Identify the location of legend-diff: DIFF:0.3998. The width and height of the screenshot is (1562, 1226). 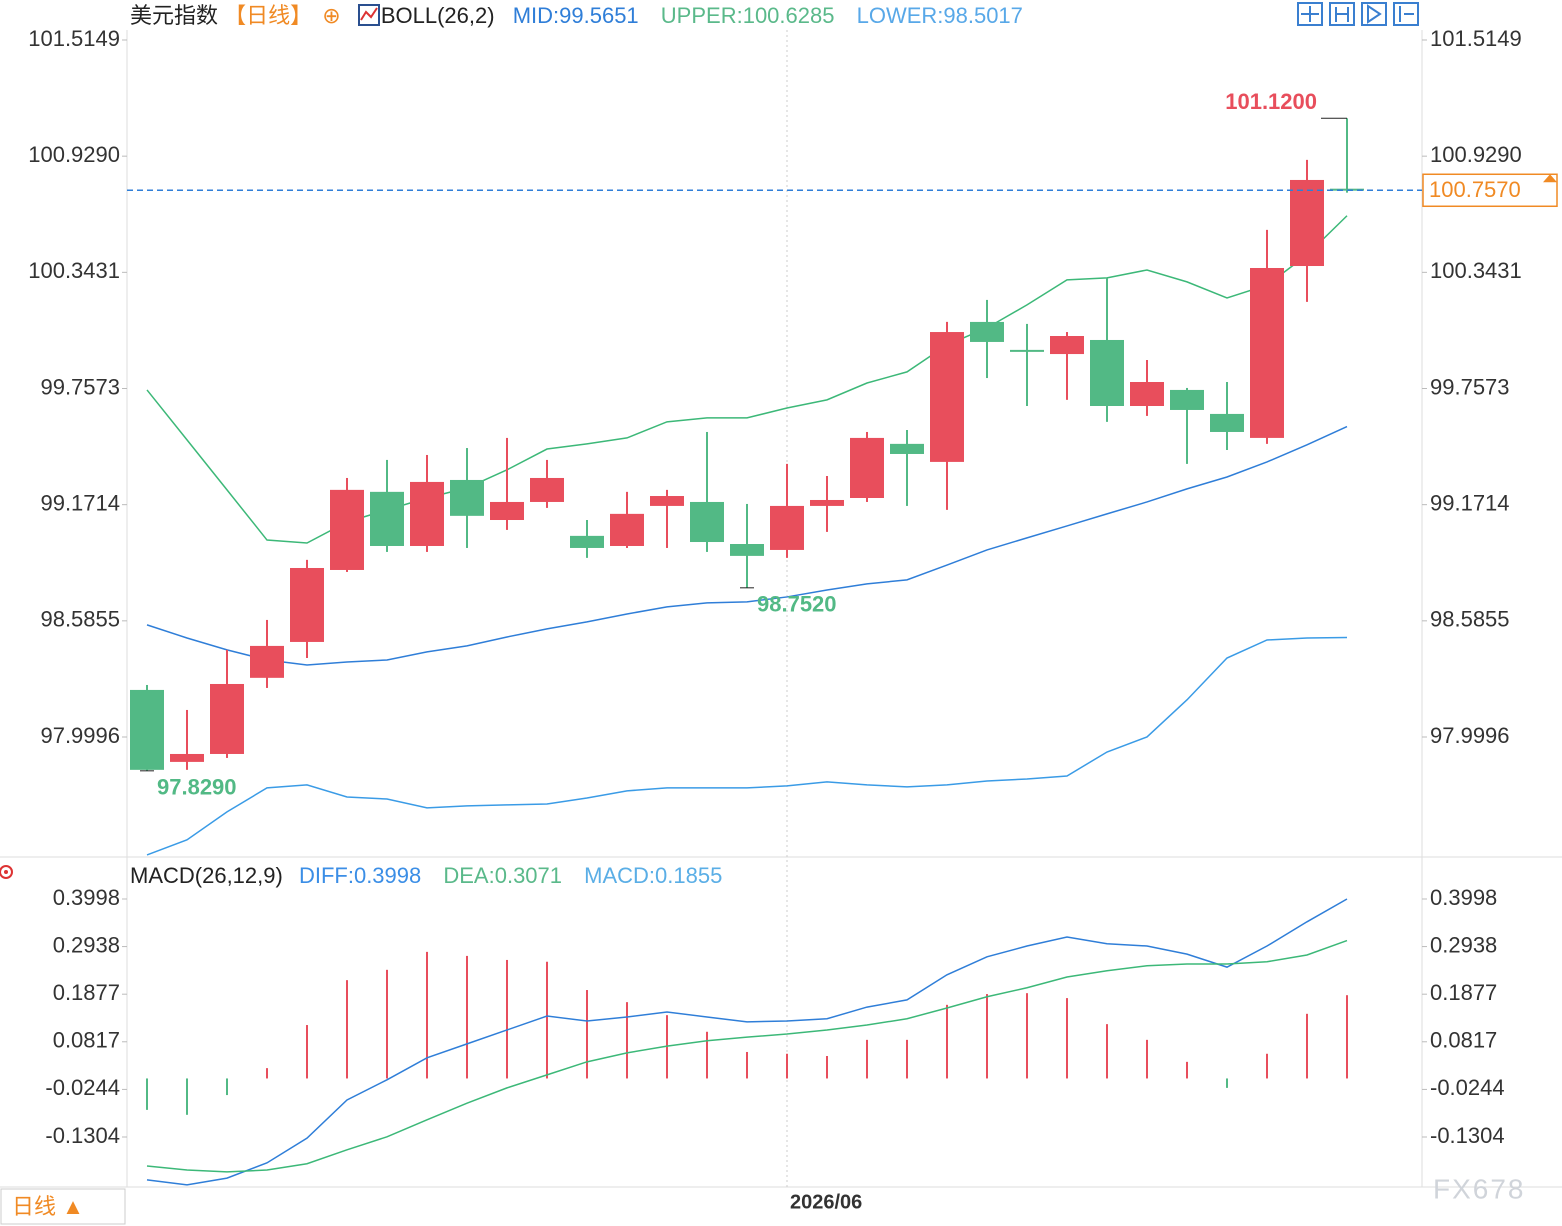
(360, 875).